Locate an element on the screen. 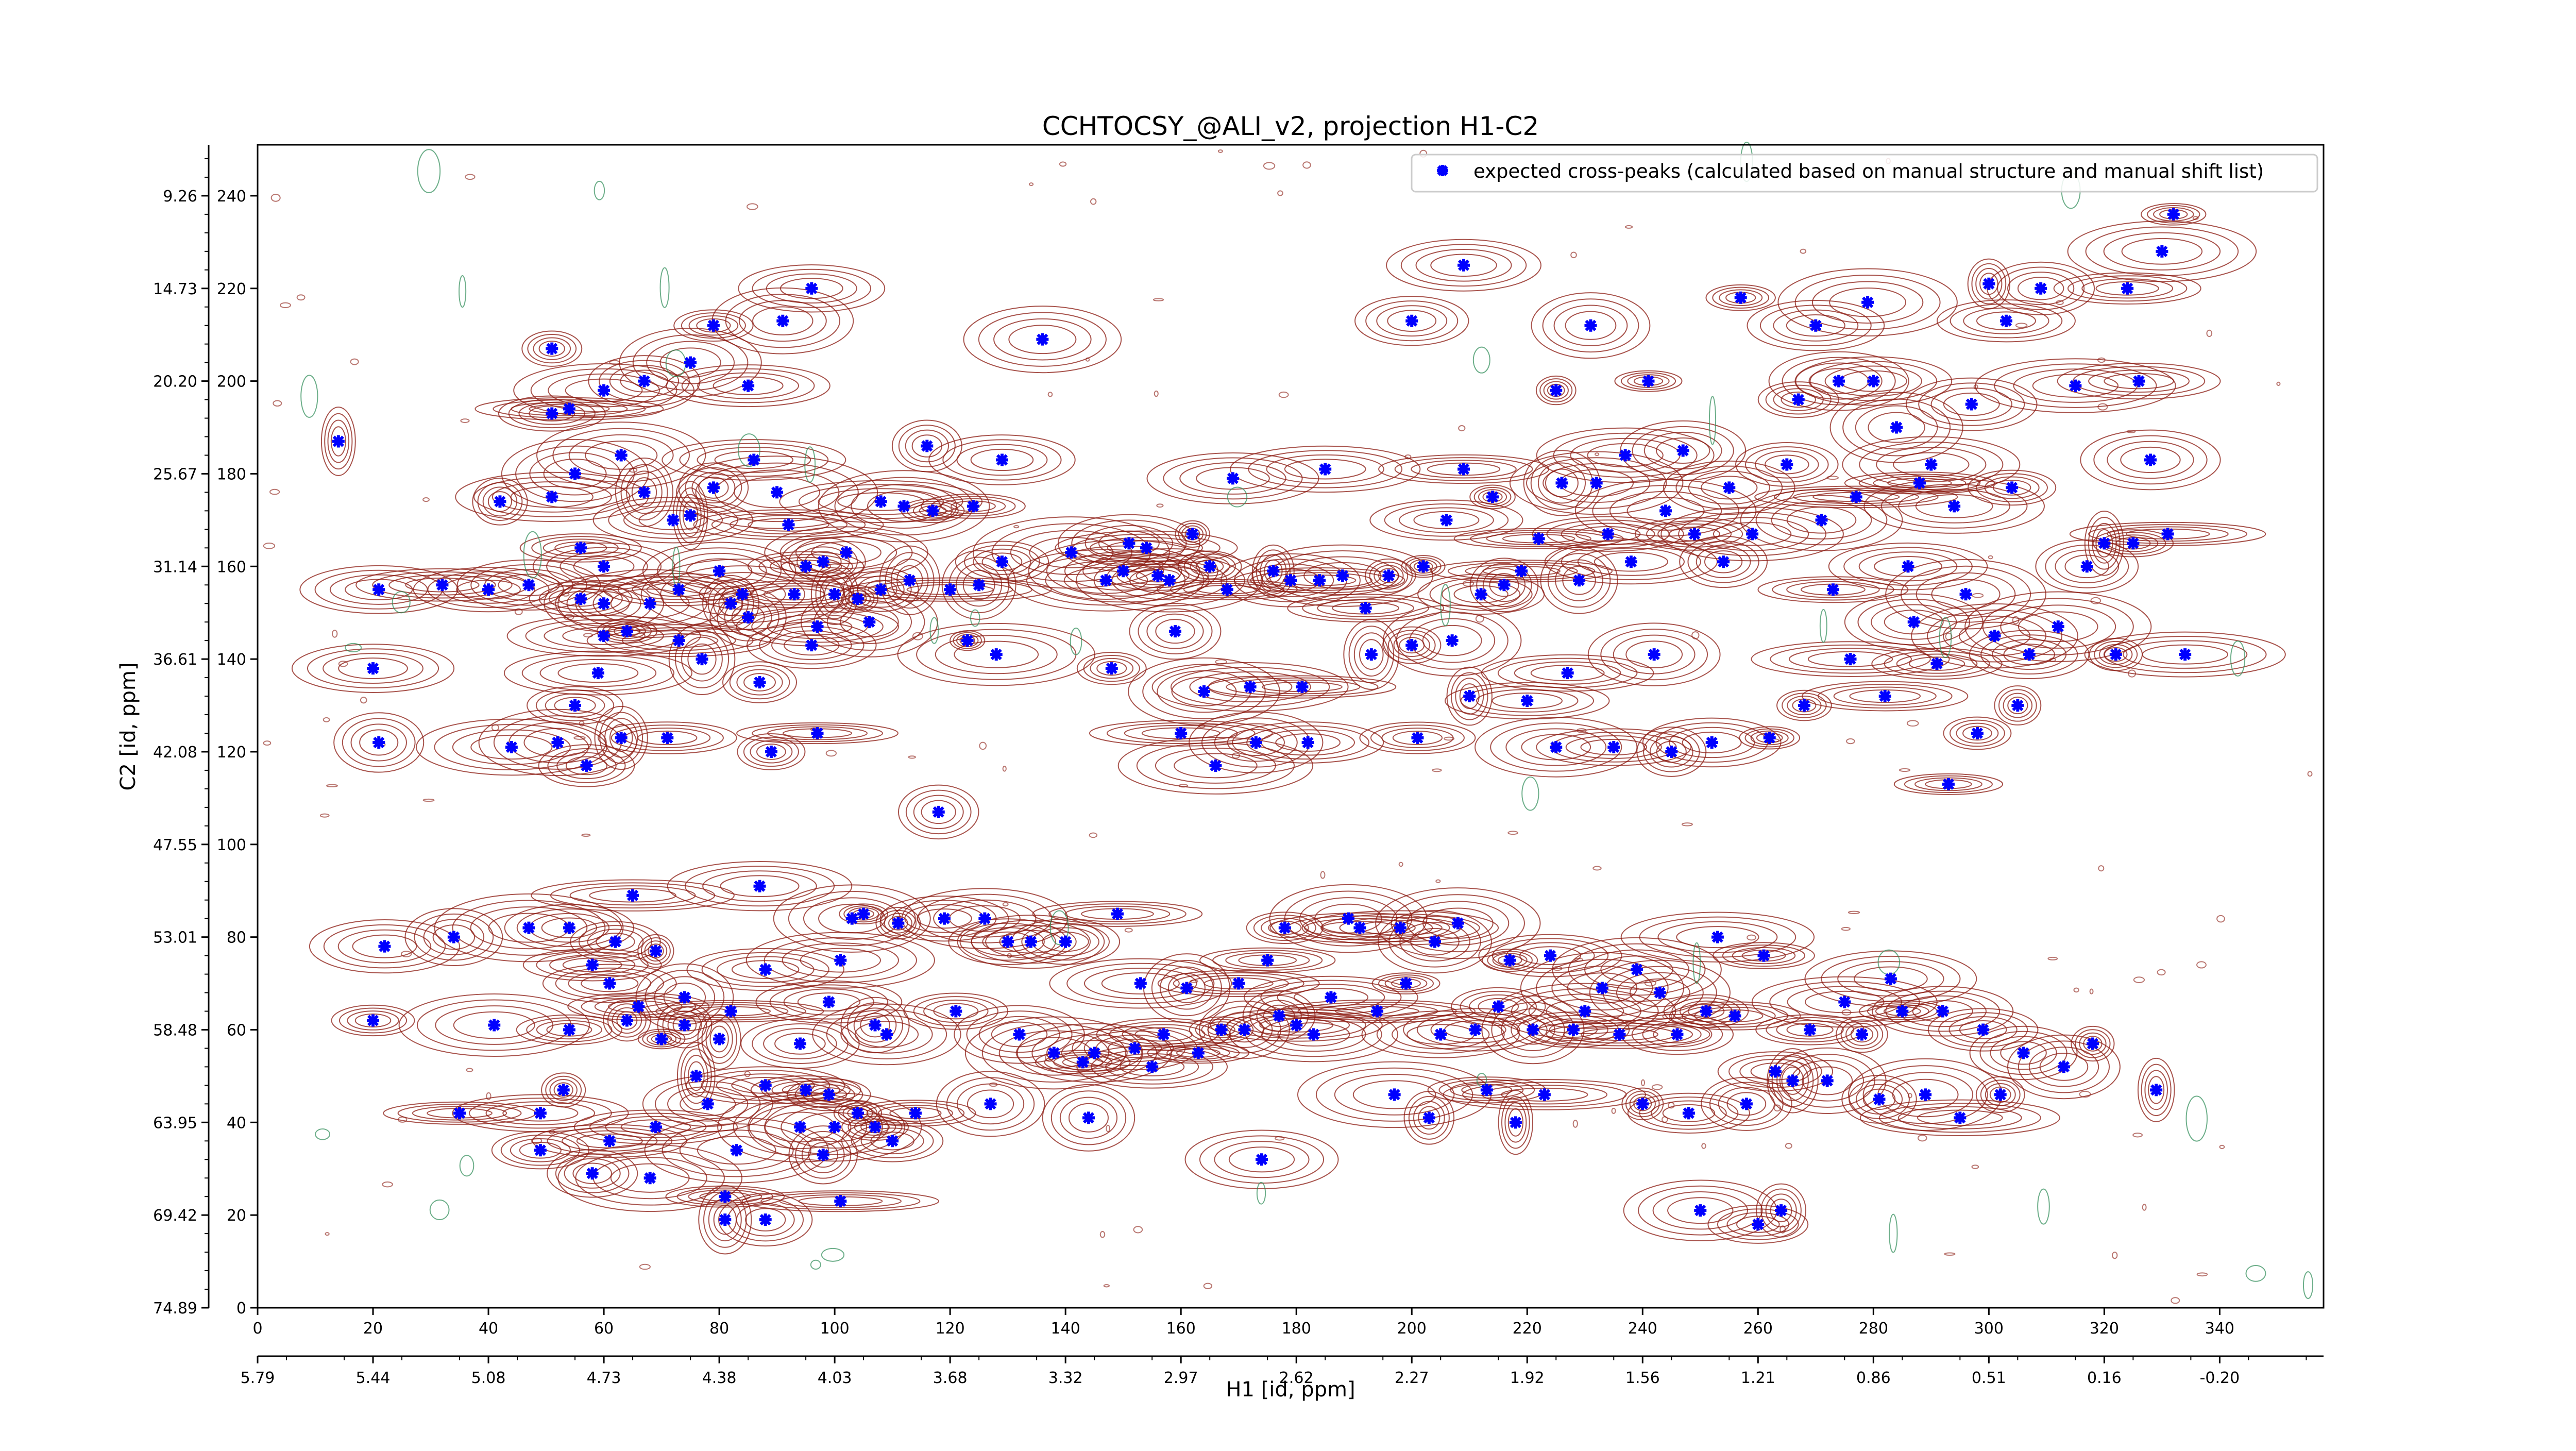  y-tick-label: 140 is located at coordinates (231, 660).